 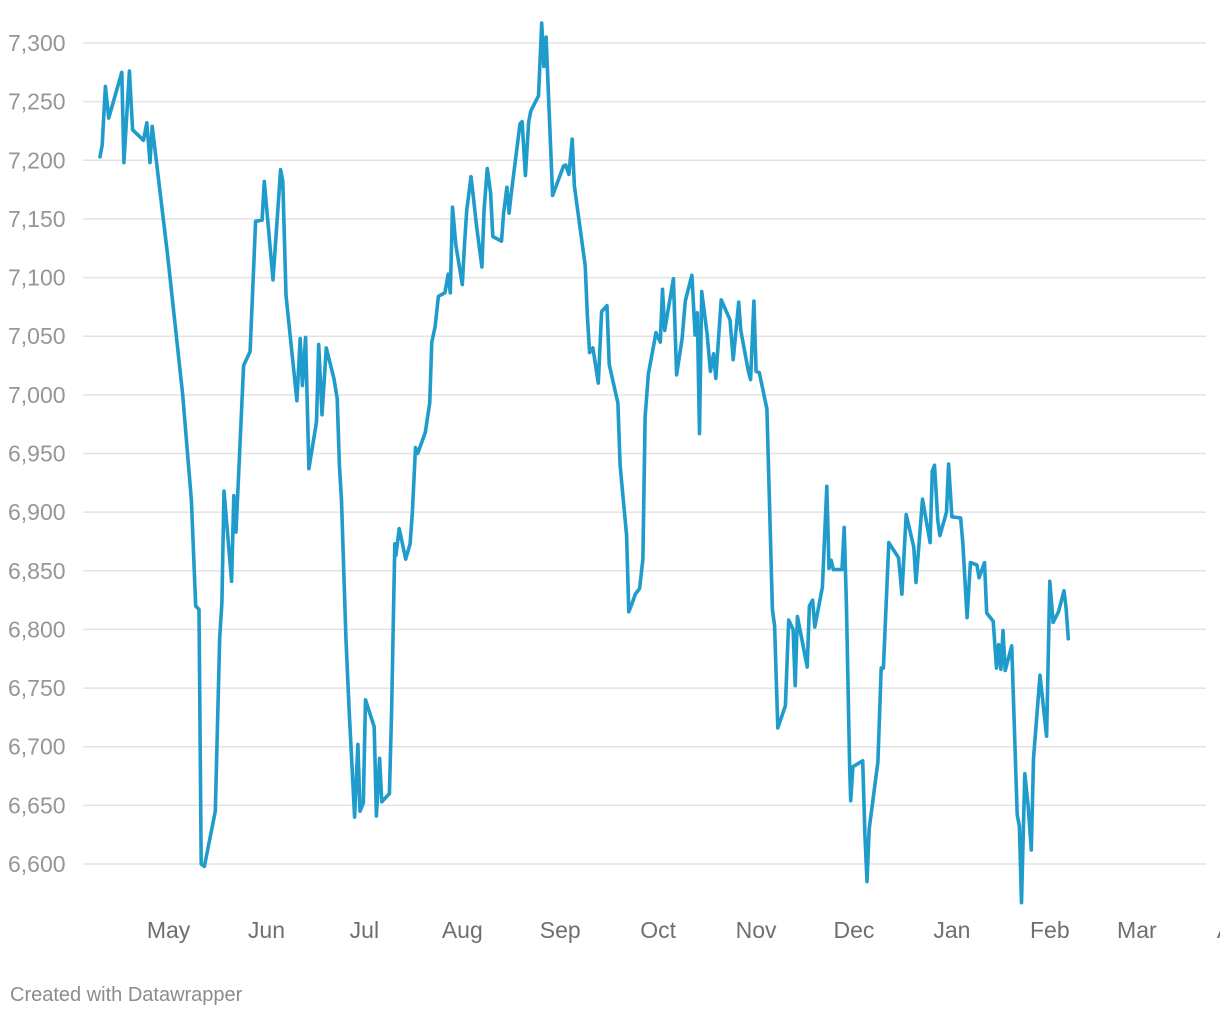 I want to click on y-tick-label: 7,000, so click(x=37, y=395).